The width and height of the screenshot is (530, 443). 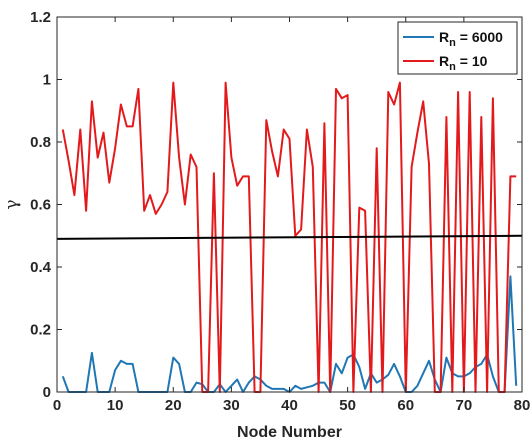 What do you see at coordinates (173, 405) in the screenshot?
I see `x-tick-label: 20` at bounding box center [173, 405].